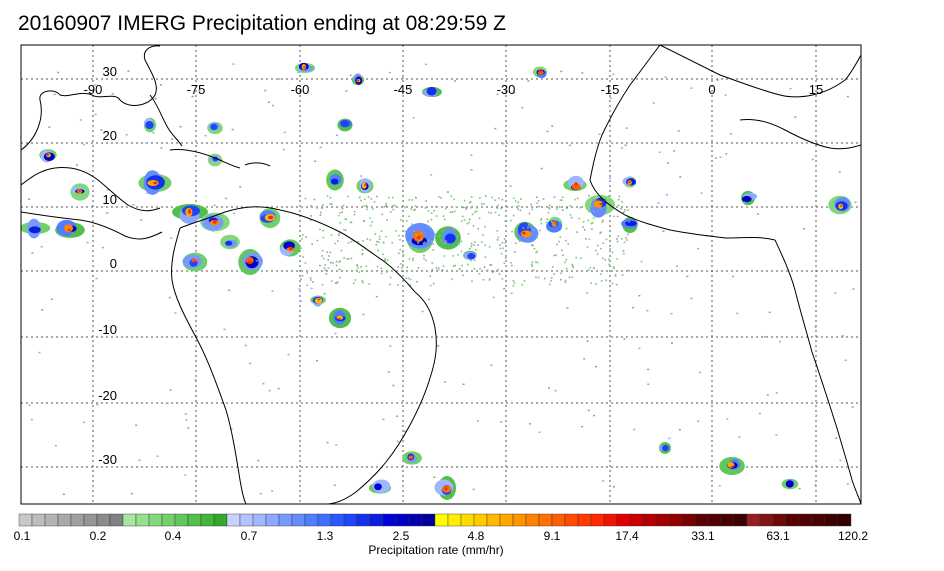 The height and width of the screenshot is (571, 944). What do you see at coordinates (249, 536) in the screenshot?
I see `colorbar-tick-label: 0.7` at bounding box center [249, 536].